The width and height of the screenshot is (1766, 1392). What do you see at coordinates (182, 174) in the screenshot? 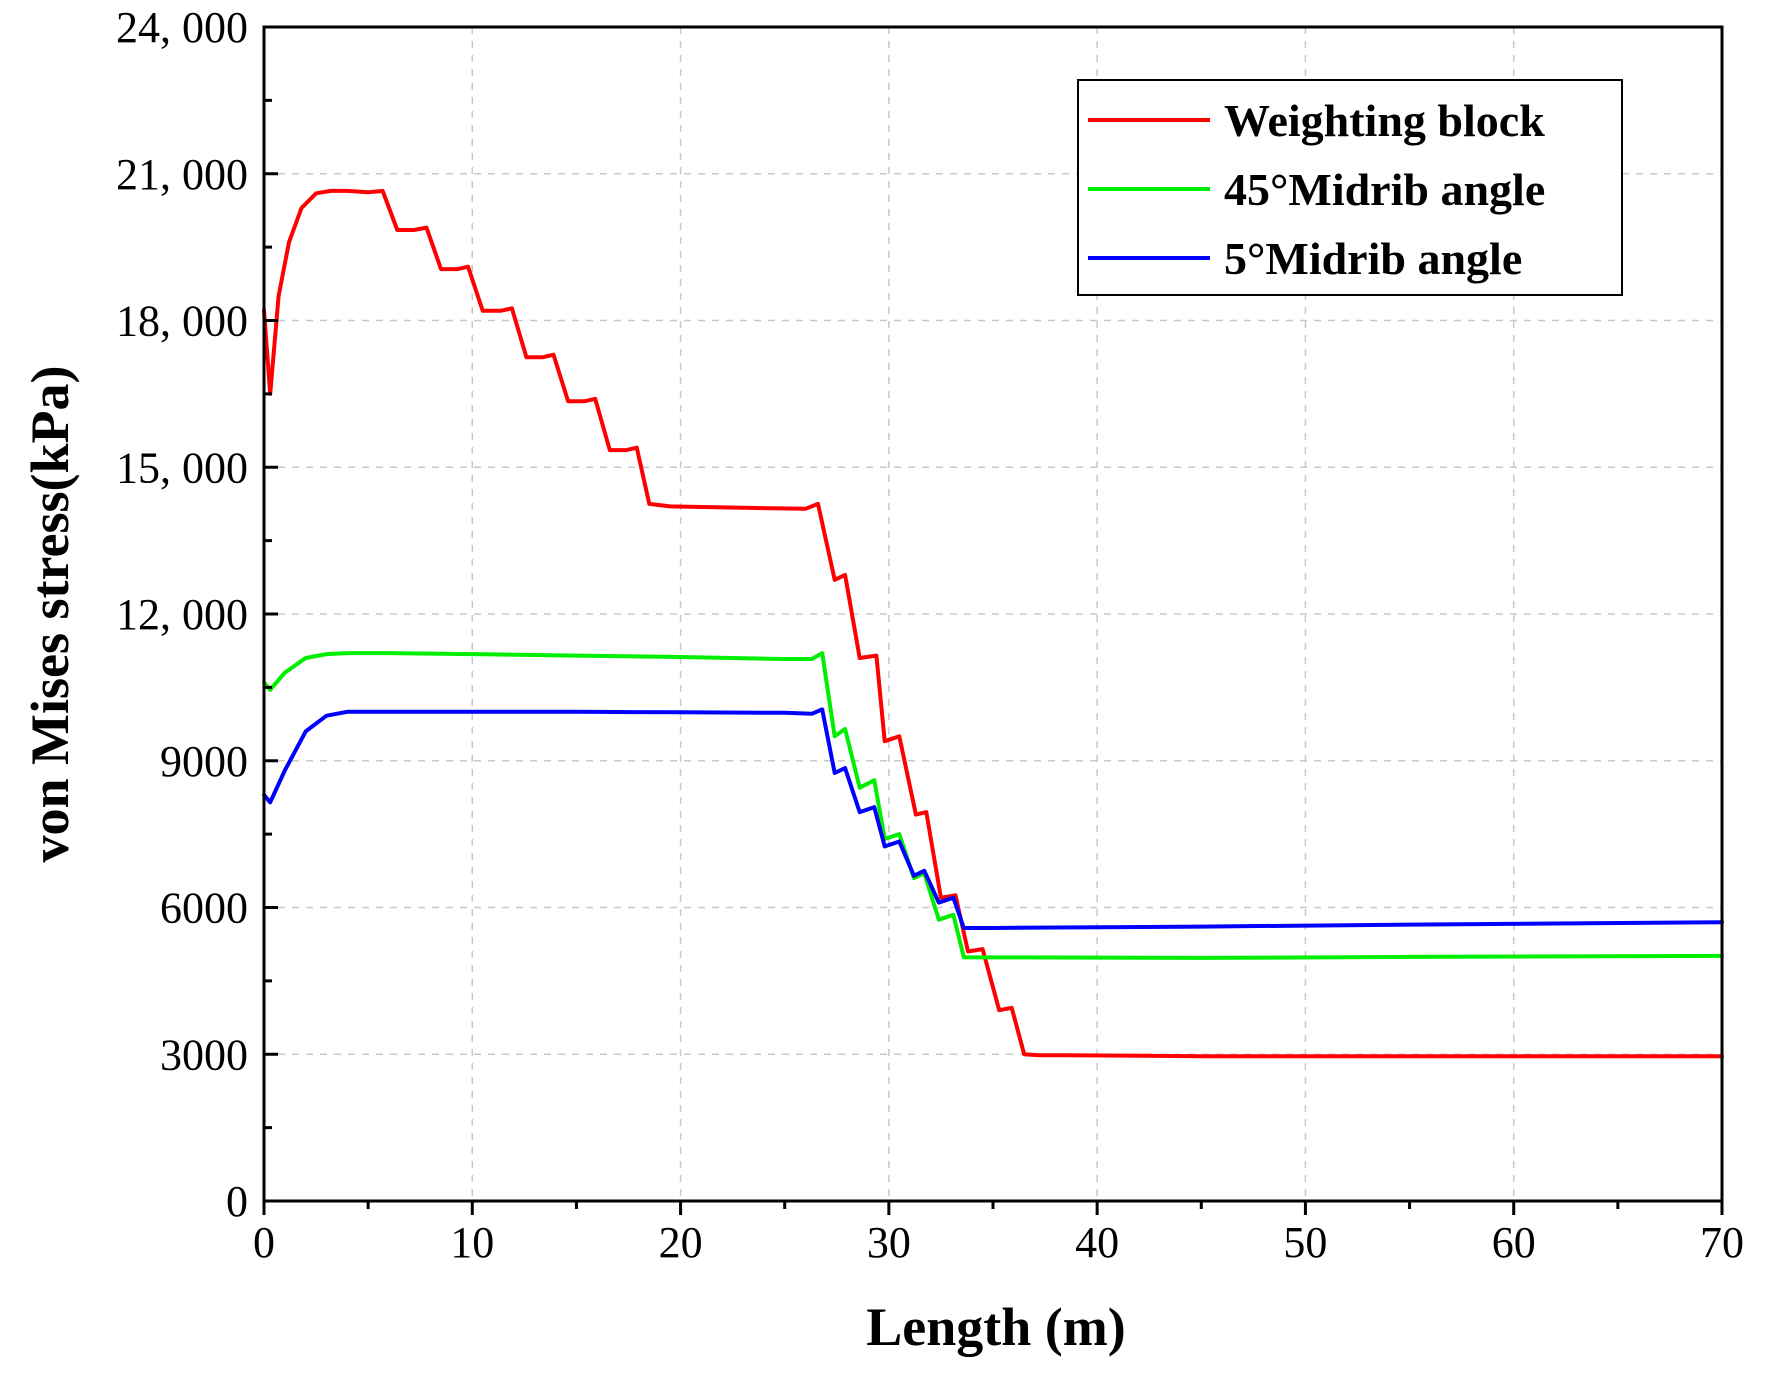
I see `y-tick-label: 21, 000` at bounding box center [182, 174].